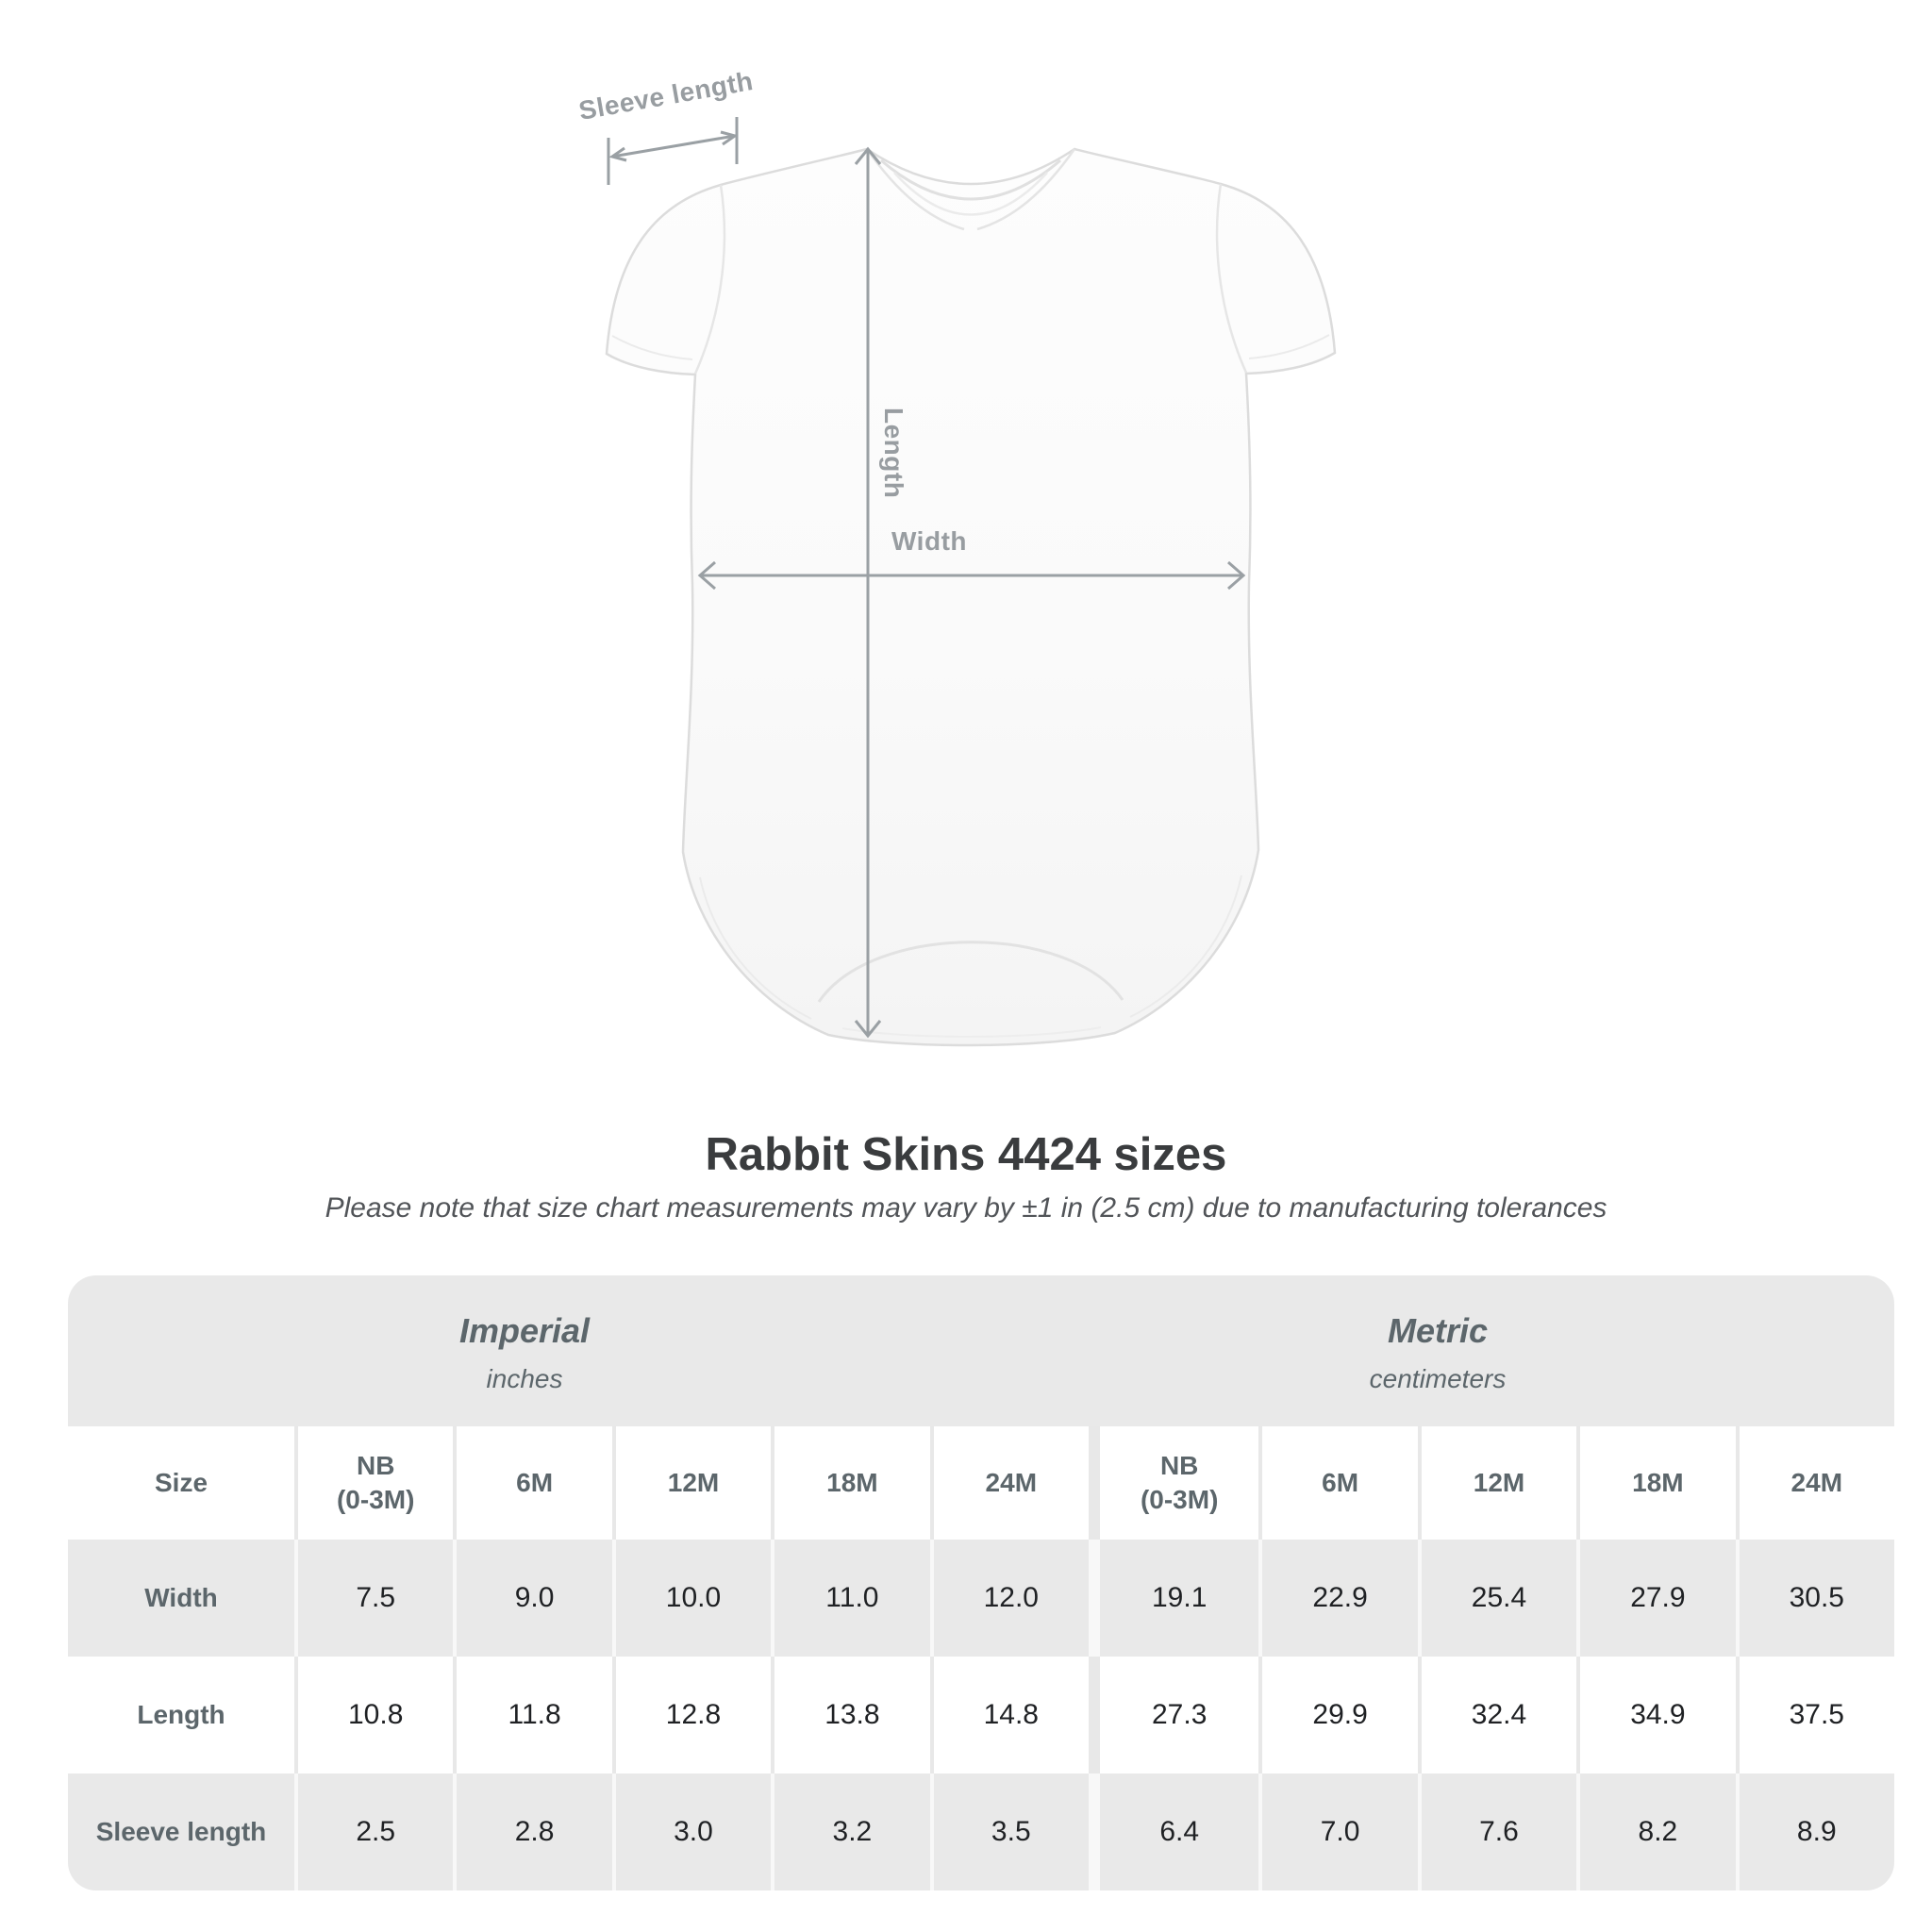 This screenshot has height=1932, width=1932. I want to click on length-nb-in: 10.8, so click(374, 1716).